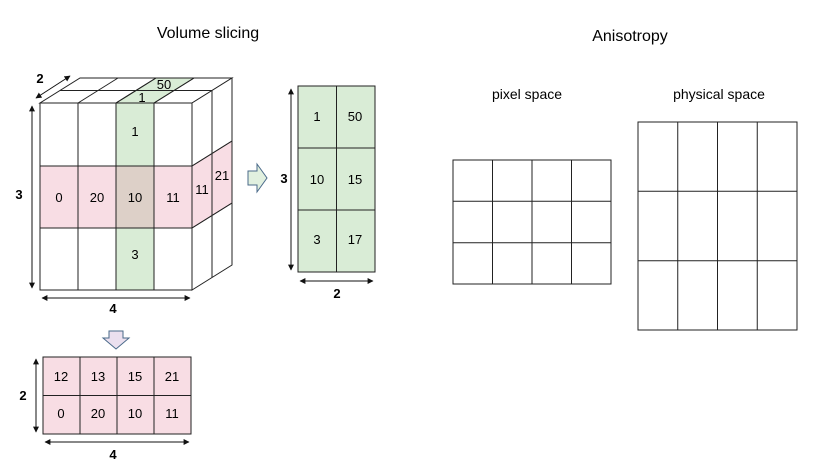 Image resolution: width=831 pixels, height=472 pixels. Describe the element at coordinates (117, 395) in the screenshot. I see `slice-bottom-grid` at that location.